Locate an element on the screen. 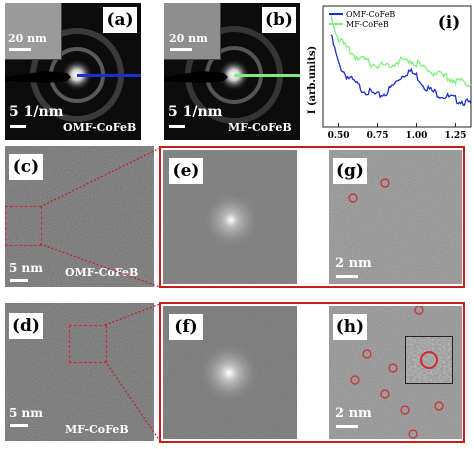 The height and width of the screenshot is (449, 474). panel-d-hrtem: (d) 5 nm MF-CoFeB is located at coordinates (79, 372).